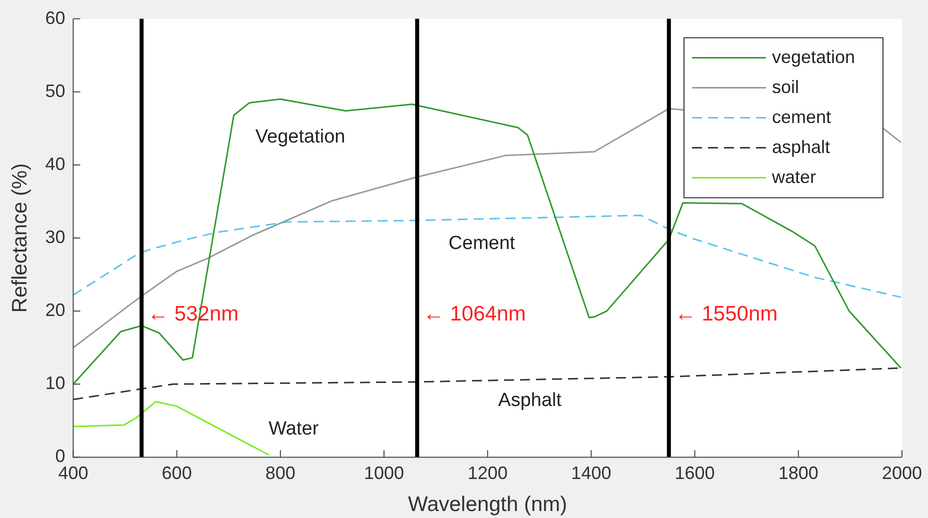 Image resolution: width=928 pixels, height=518 pixels. Describe the element at coordinates (177, 472) in the screenshot. I see `x-tick-label: 600` at that location.